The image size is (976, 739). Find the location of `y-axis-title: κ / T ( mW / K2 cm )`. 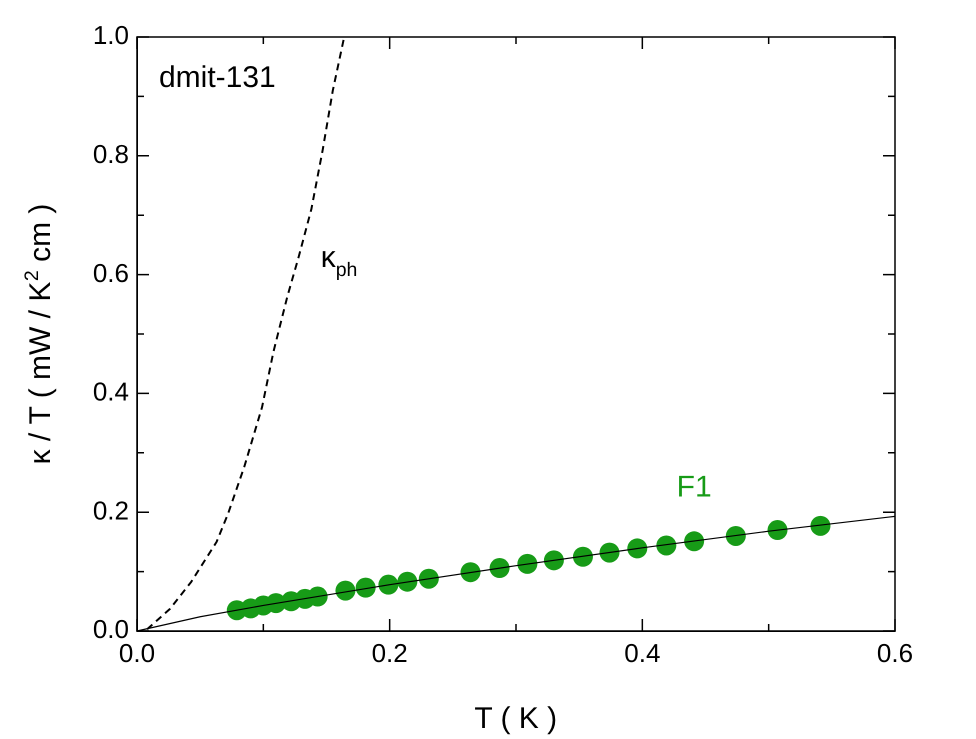

y-axis-title: κ / T ( mW / K2 cm ) is located at coordinates (39, 334).